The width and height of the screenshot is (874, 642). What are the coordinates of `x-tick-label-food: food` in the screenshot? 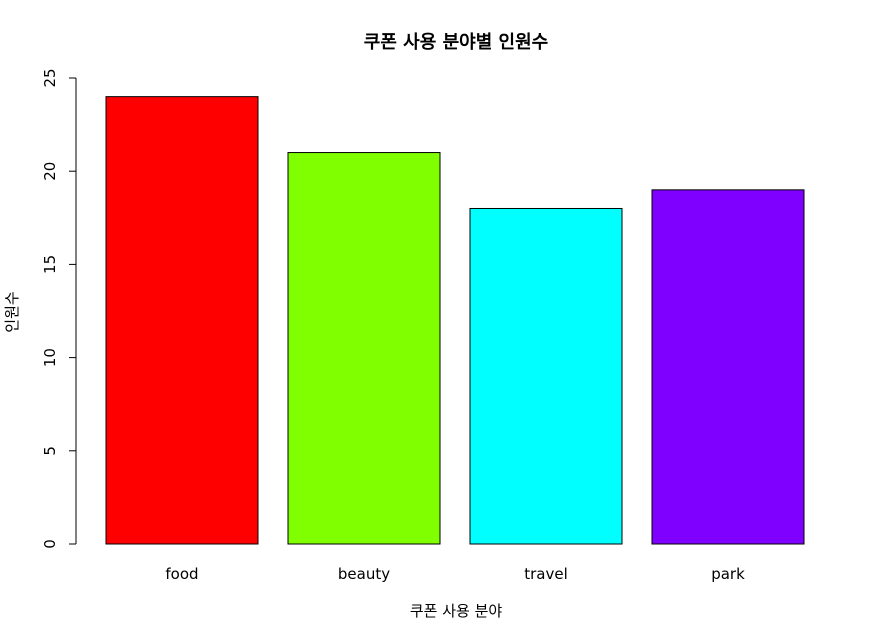 It's located at (181, 574).